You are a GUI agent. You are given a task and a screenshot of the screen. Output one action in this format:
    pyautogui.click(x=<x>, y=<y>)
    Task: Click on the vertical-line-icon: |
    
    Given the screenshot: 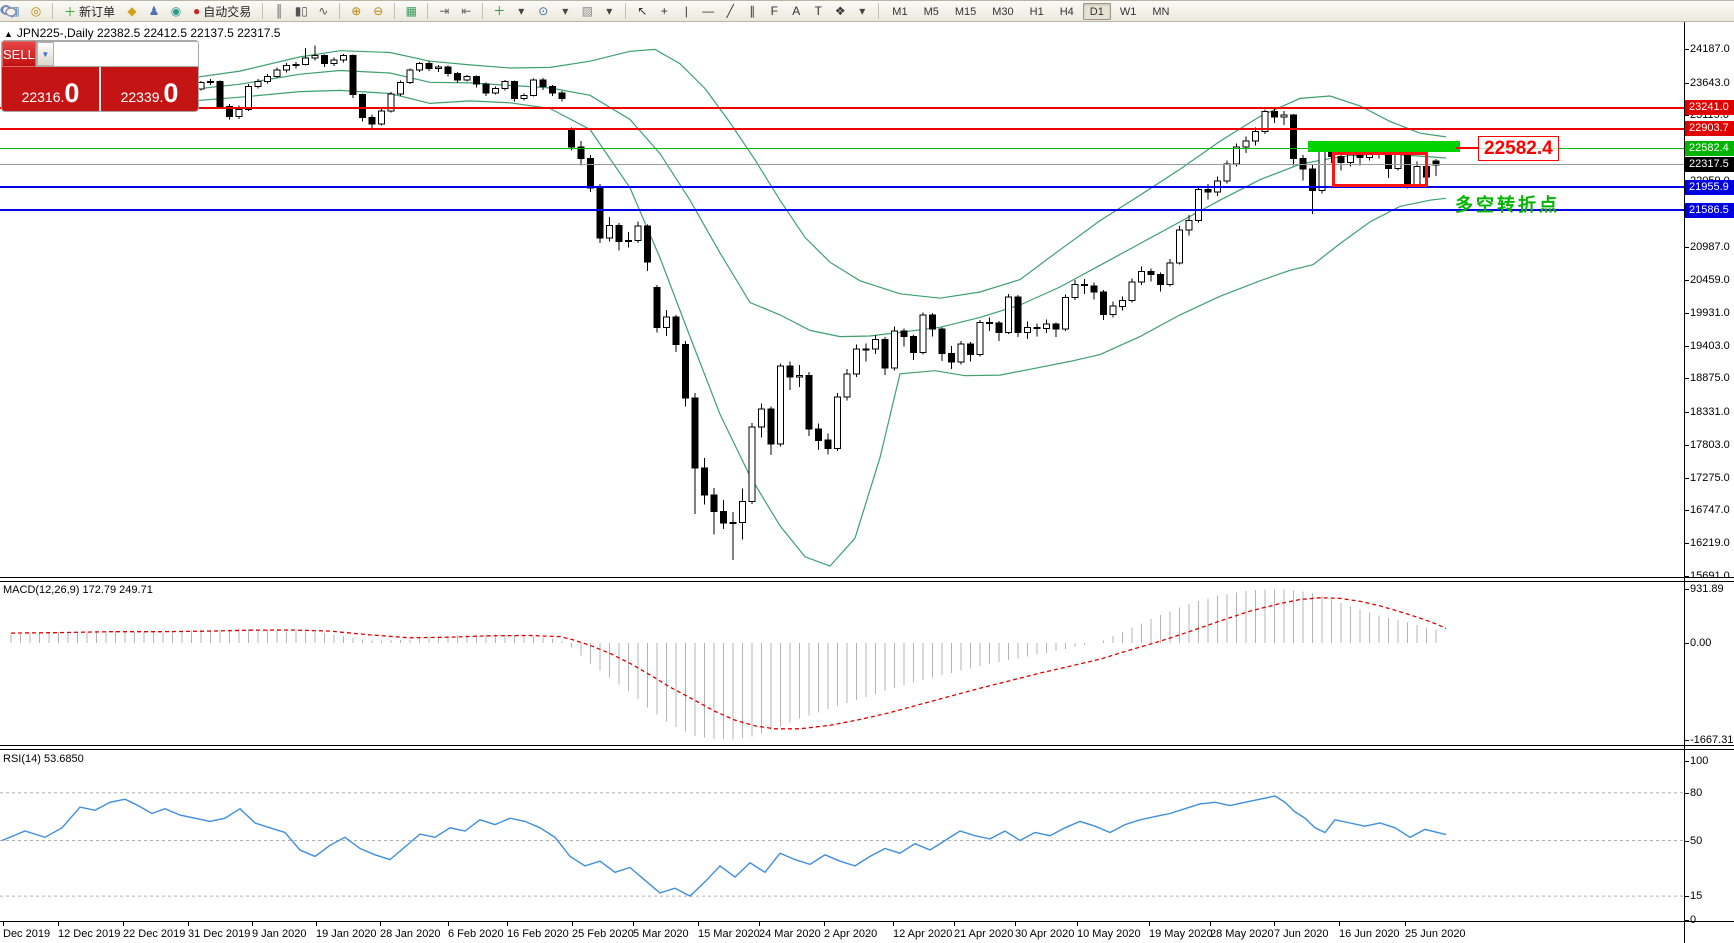 What is the action you would take?
    pyautogui.click(x=686, y=11)
    